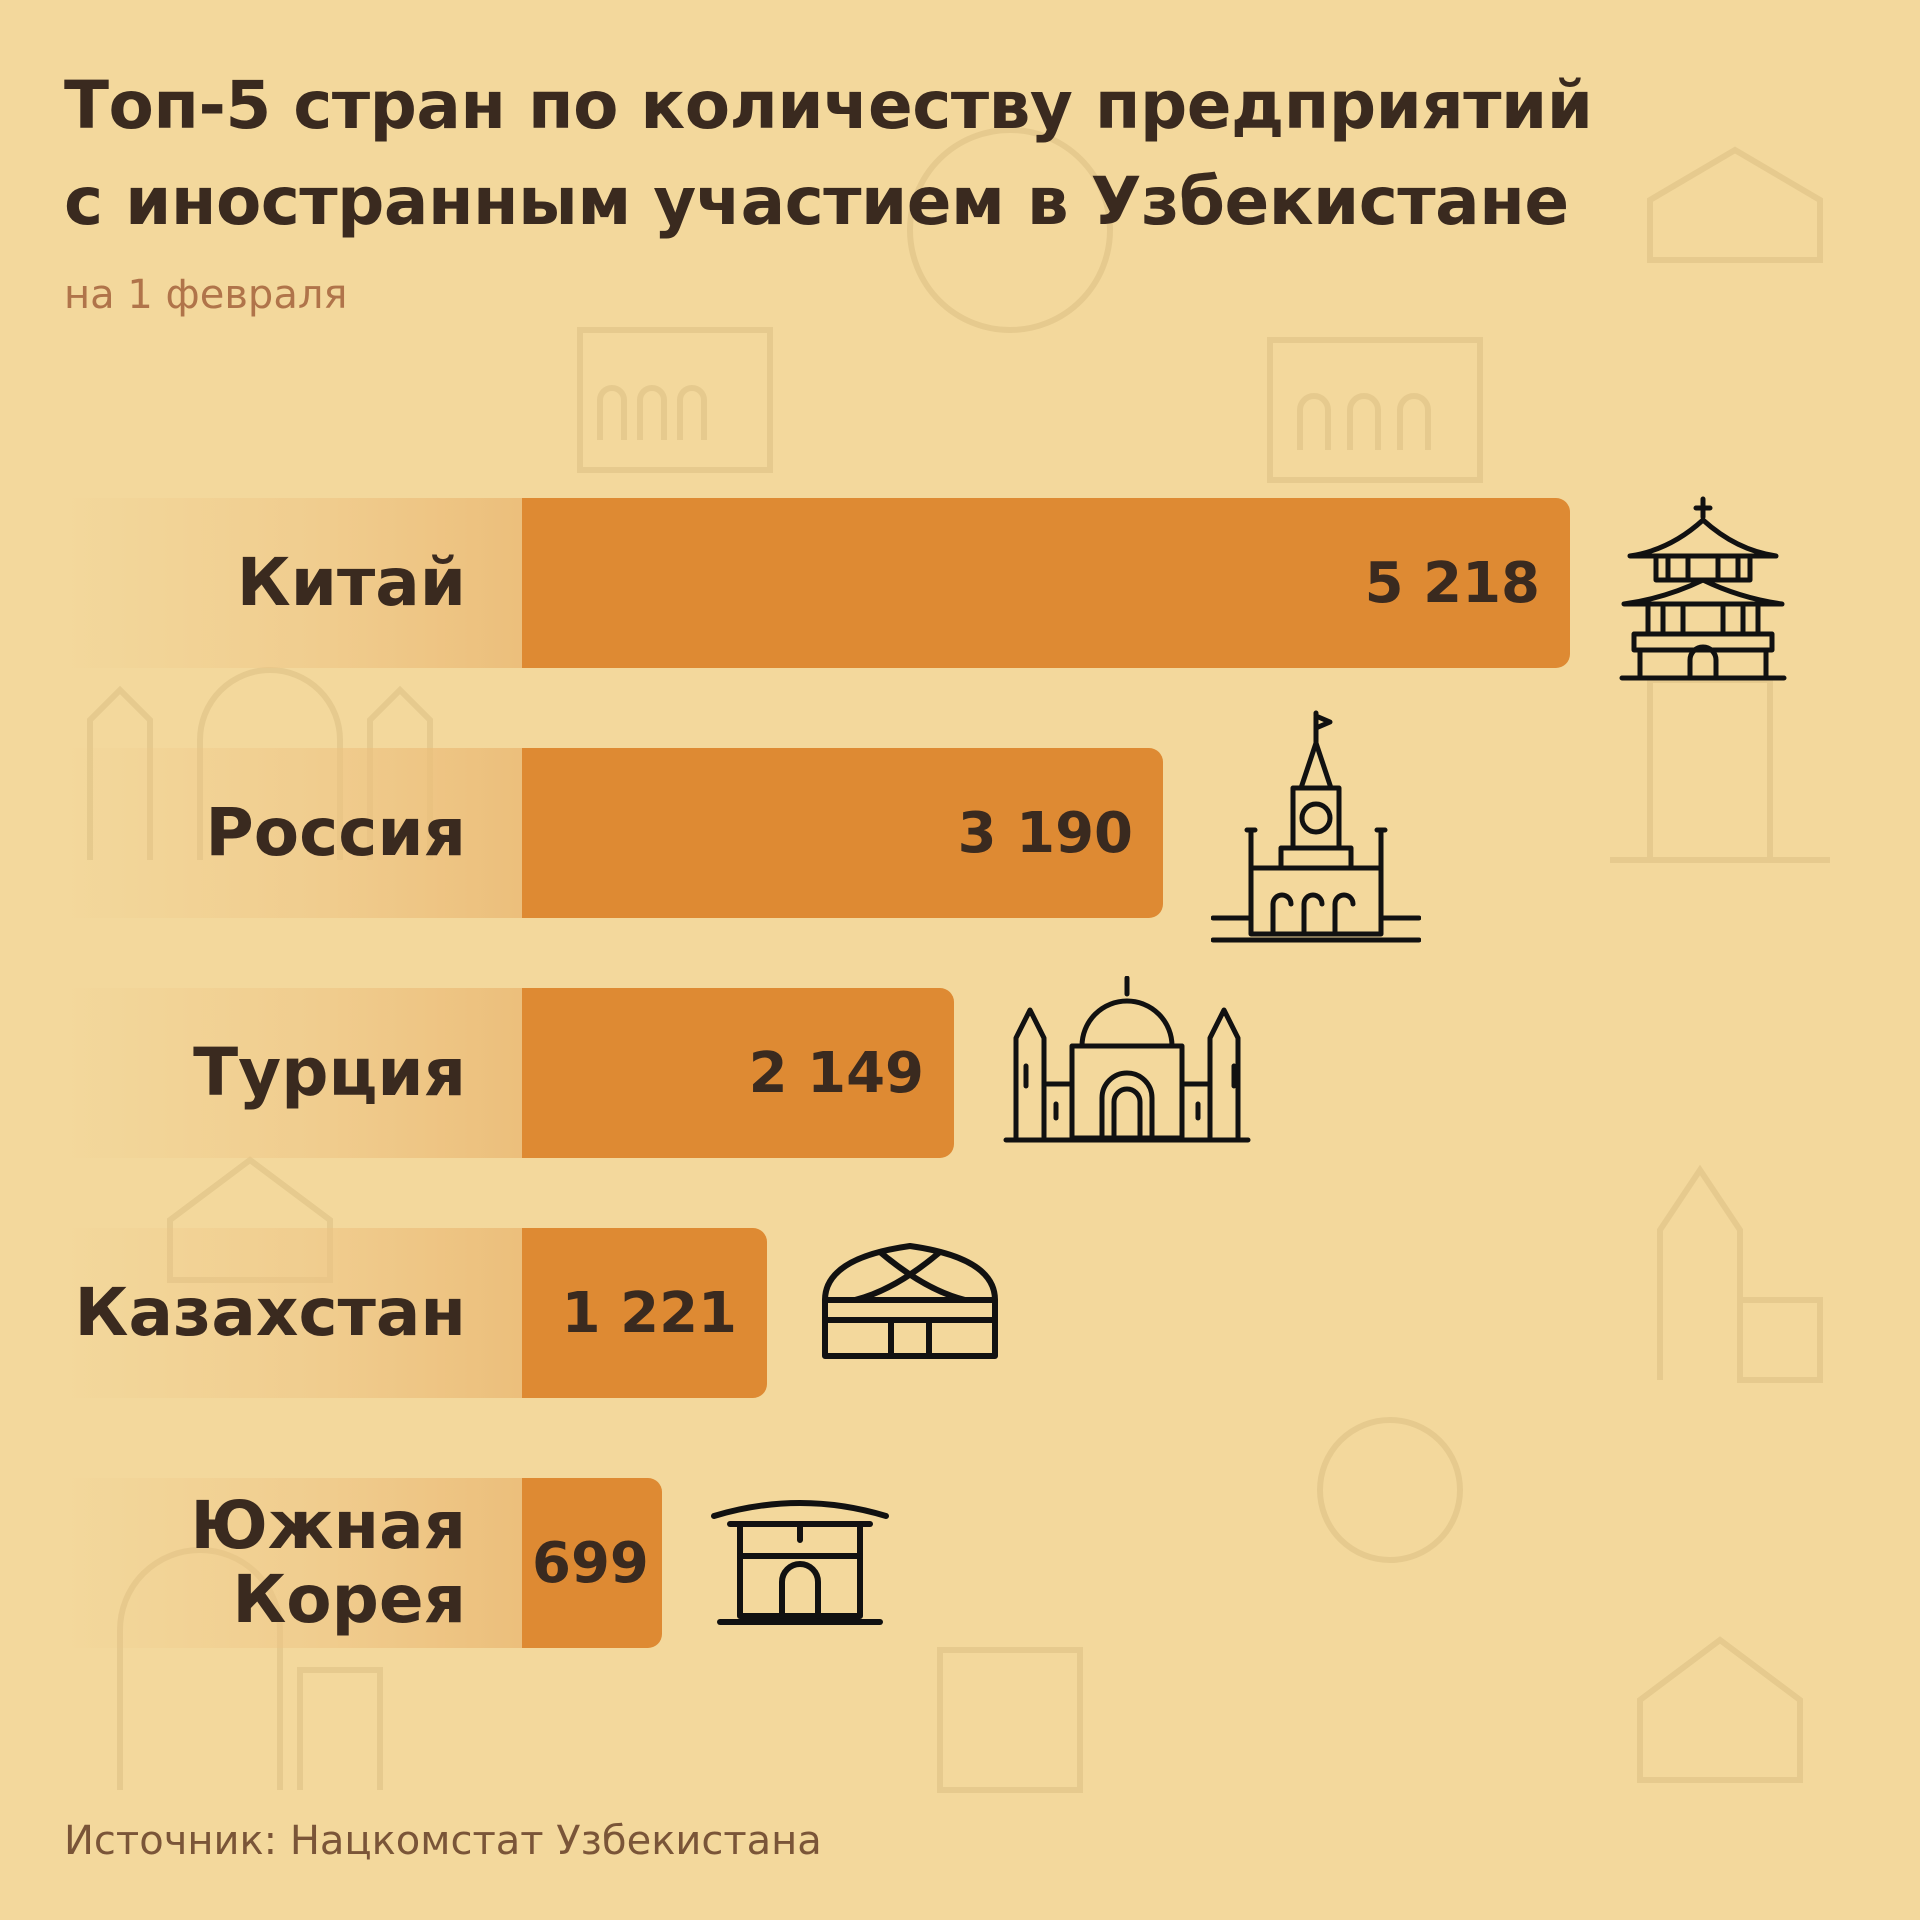  Describe the element at coordinates (960, 1563) in the screenshot. I see `bar-row: Южная Корея 699` at that location.